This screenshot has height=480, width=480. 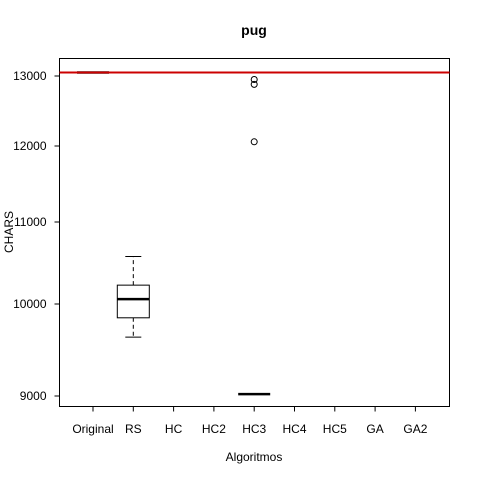 I want to click on y-axis-title: CHARS, so click(x=9, y=232).